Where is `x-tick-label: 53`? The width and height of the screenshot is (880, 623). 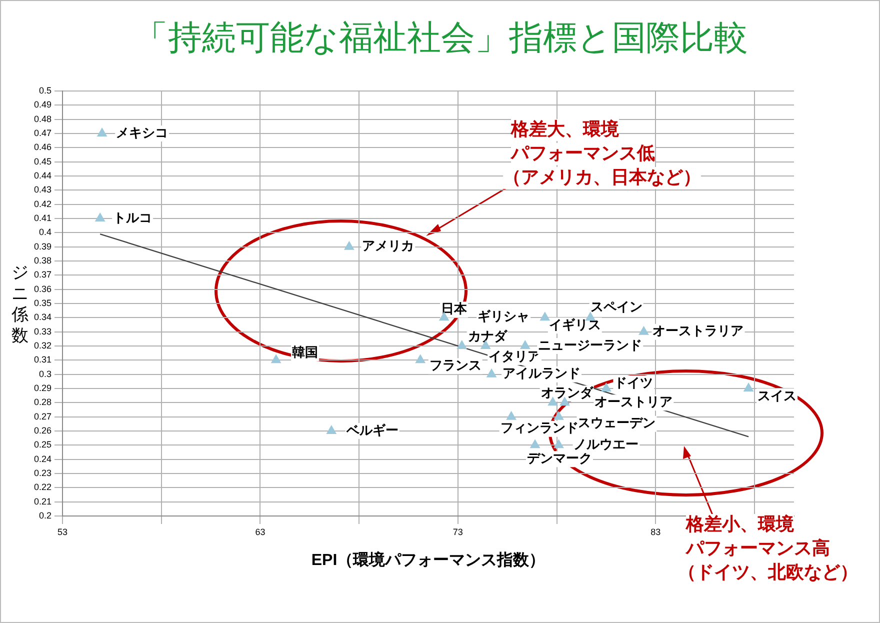
x-tick-label: 53 is located at coordinates (63, 531).